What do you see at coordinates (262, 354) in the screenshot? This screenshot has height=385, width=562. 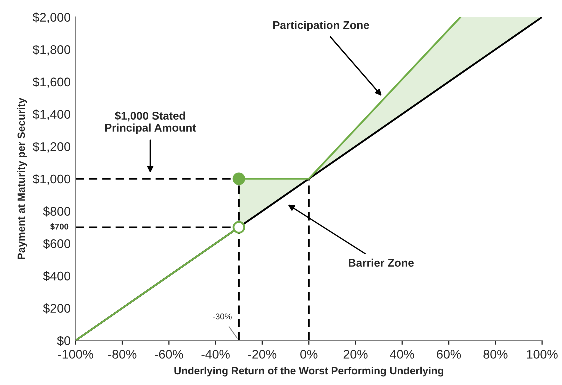 I see `x-tick-label: -20%` at bounding box center [262, 354].